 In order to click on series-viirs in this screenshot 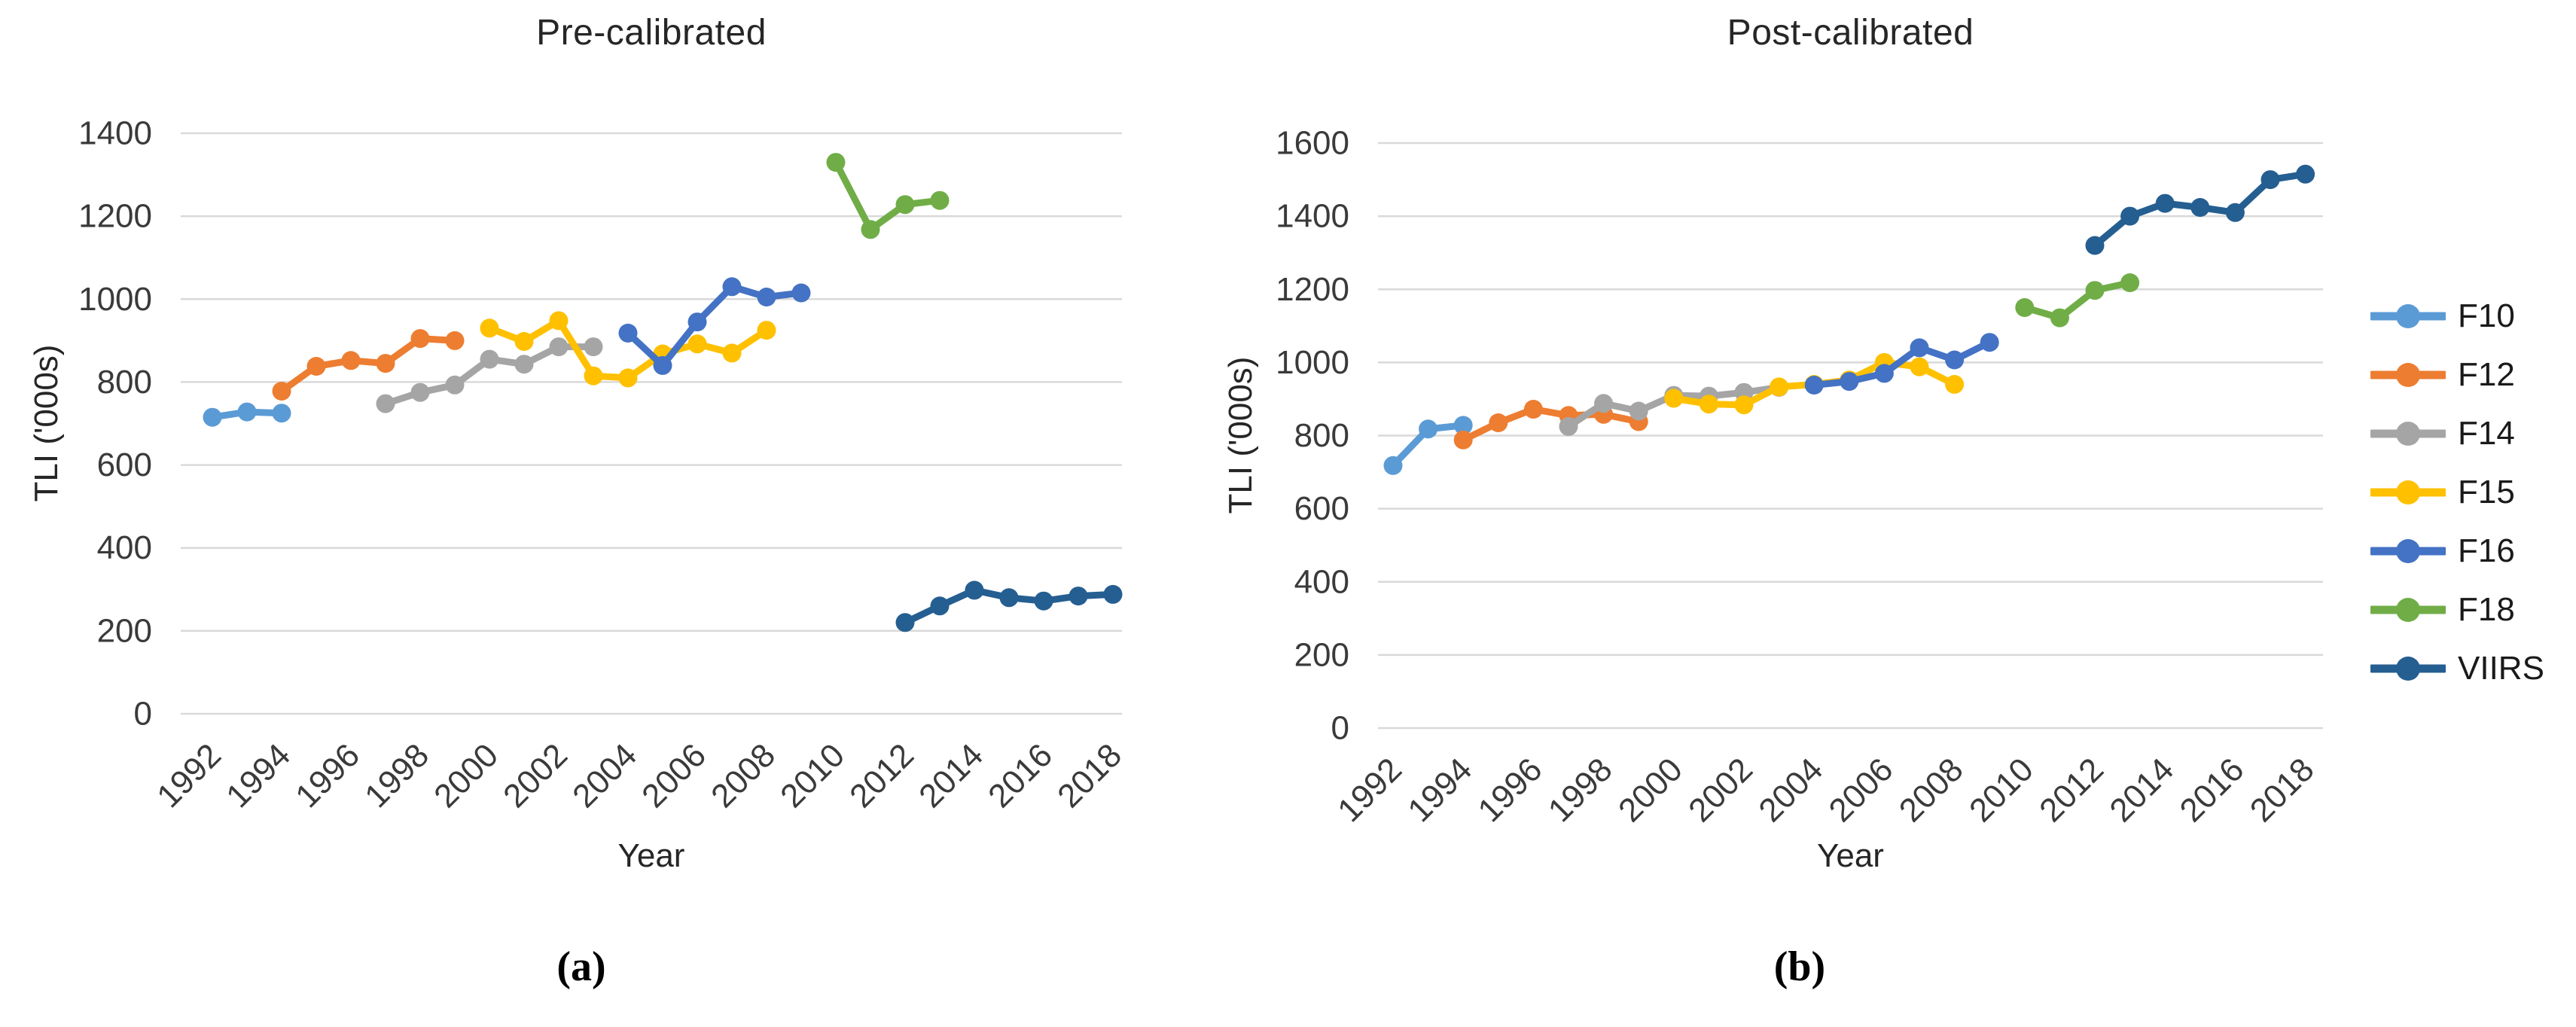, I will do `click(2200, 209)`.